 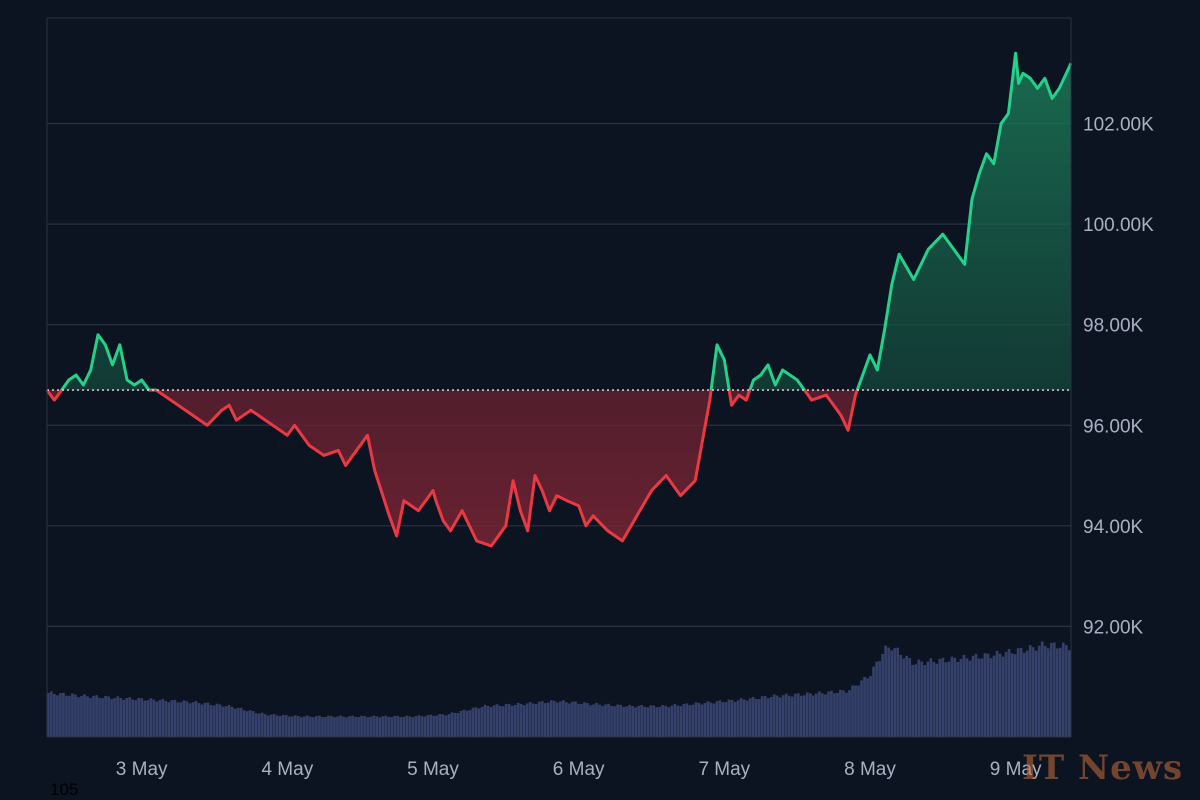 I want to click on x-tick-label: 3 May, so click(x=142, y=769).